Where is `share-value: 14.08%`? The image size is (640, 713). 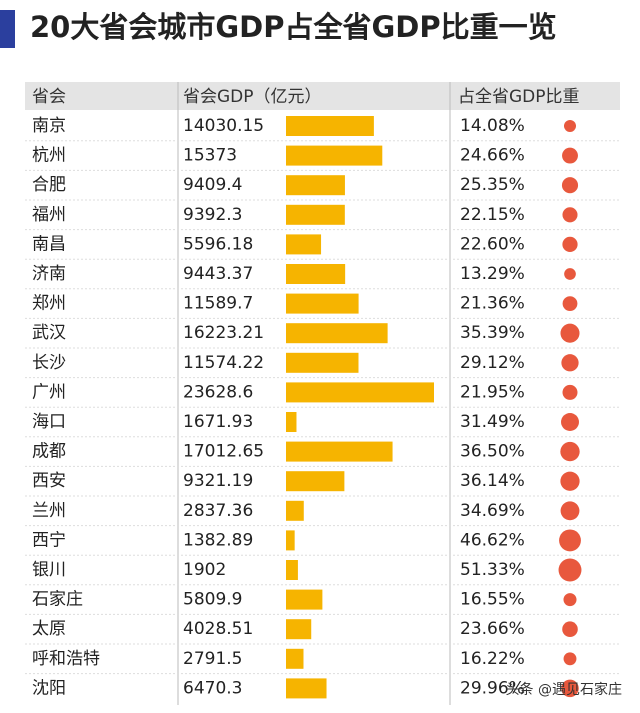
share-value: 14.08% is located at coordinates (492, 126).